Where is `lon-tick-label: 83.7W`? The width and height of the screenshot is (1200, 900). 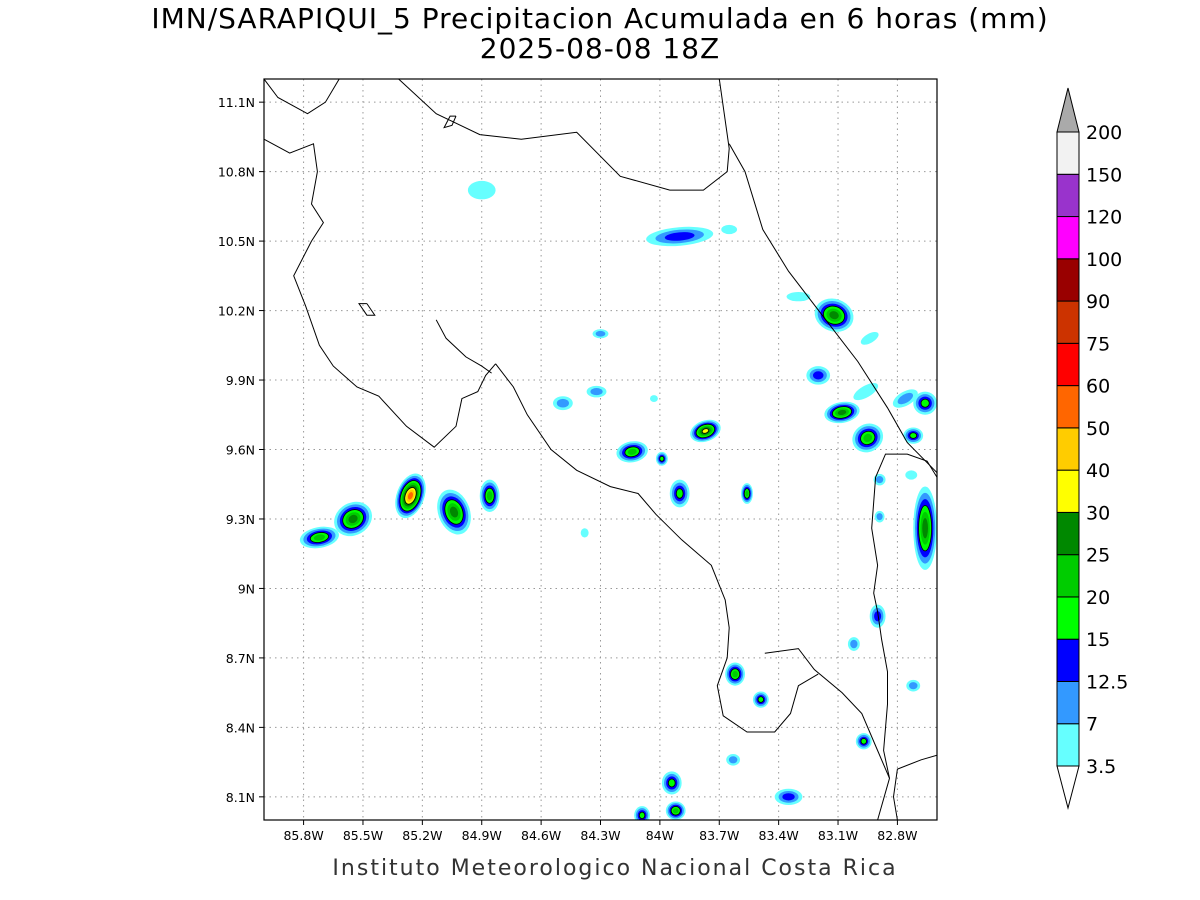
lon-tick-label: 83.7W is located at coordinates (719, 835).